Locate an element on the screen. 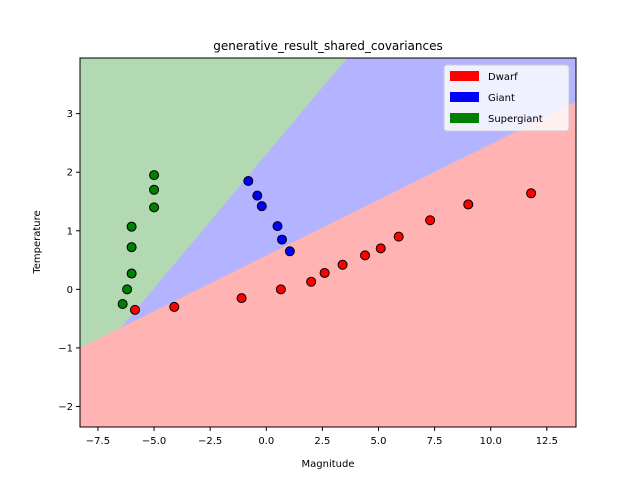 The width and height of the screenshot is (640, 480). y-tick-label: 0 is located at coordinates (70, 290).